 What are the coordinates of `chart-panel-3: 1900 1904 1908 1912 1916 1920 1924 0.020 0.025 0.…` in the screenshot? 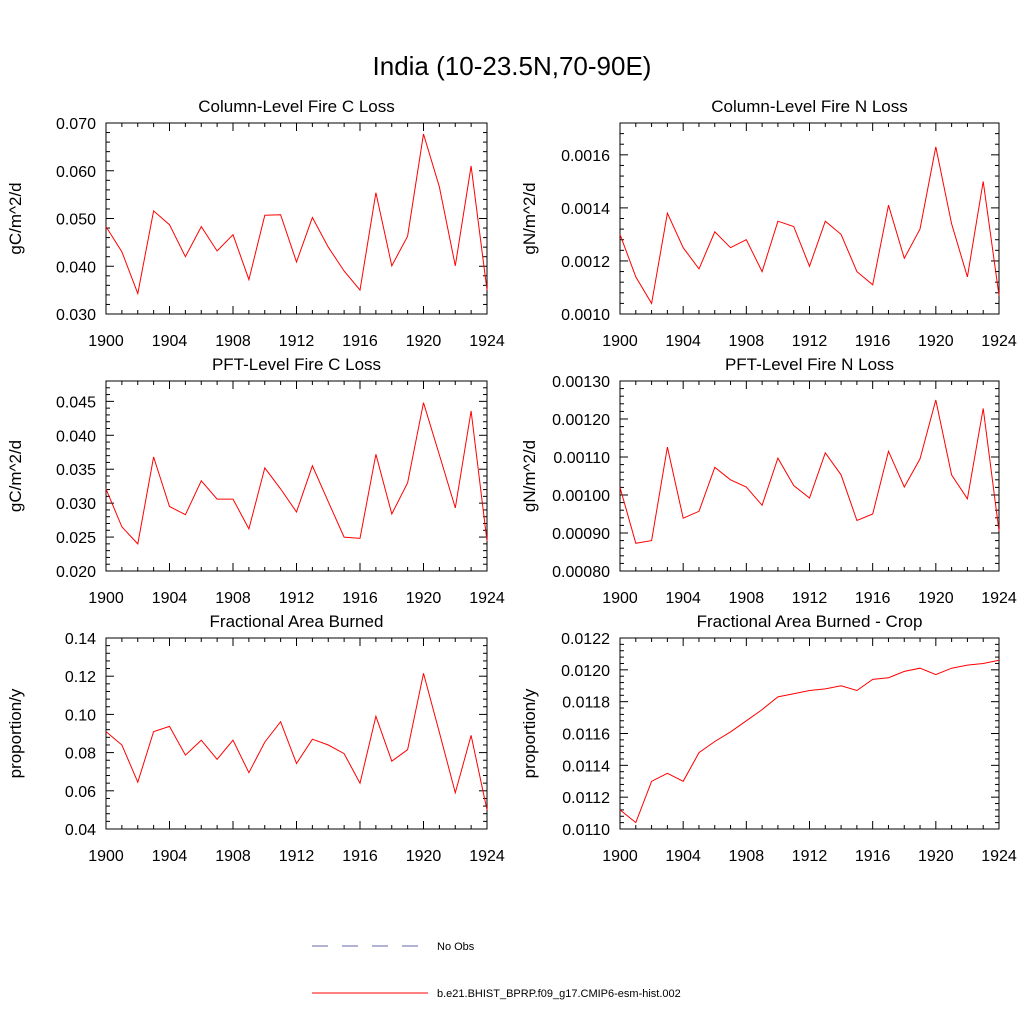 It's located at (255, 481).